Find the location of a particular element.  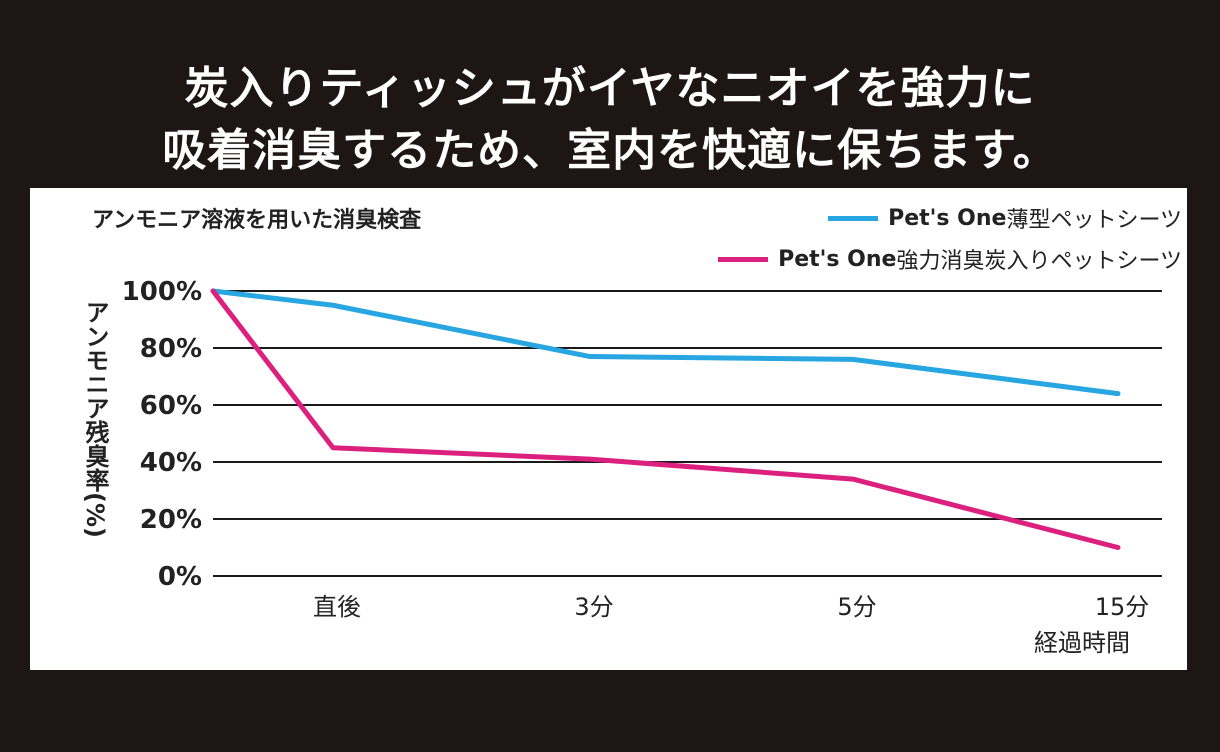

y-axis-label: アンモニア残臭率(%) is located at coordinates (95, 419).